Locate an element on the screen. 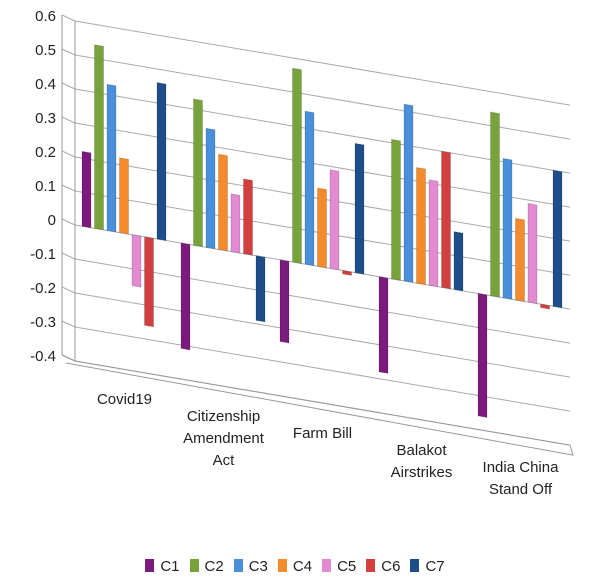  legend-item: C3 is located at coordinates (250, 566).